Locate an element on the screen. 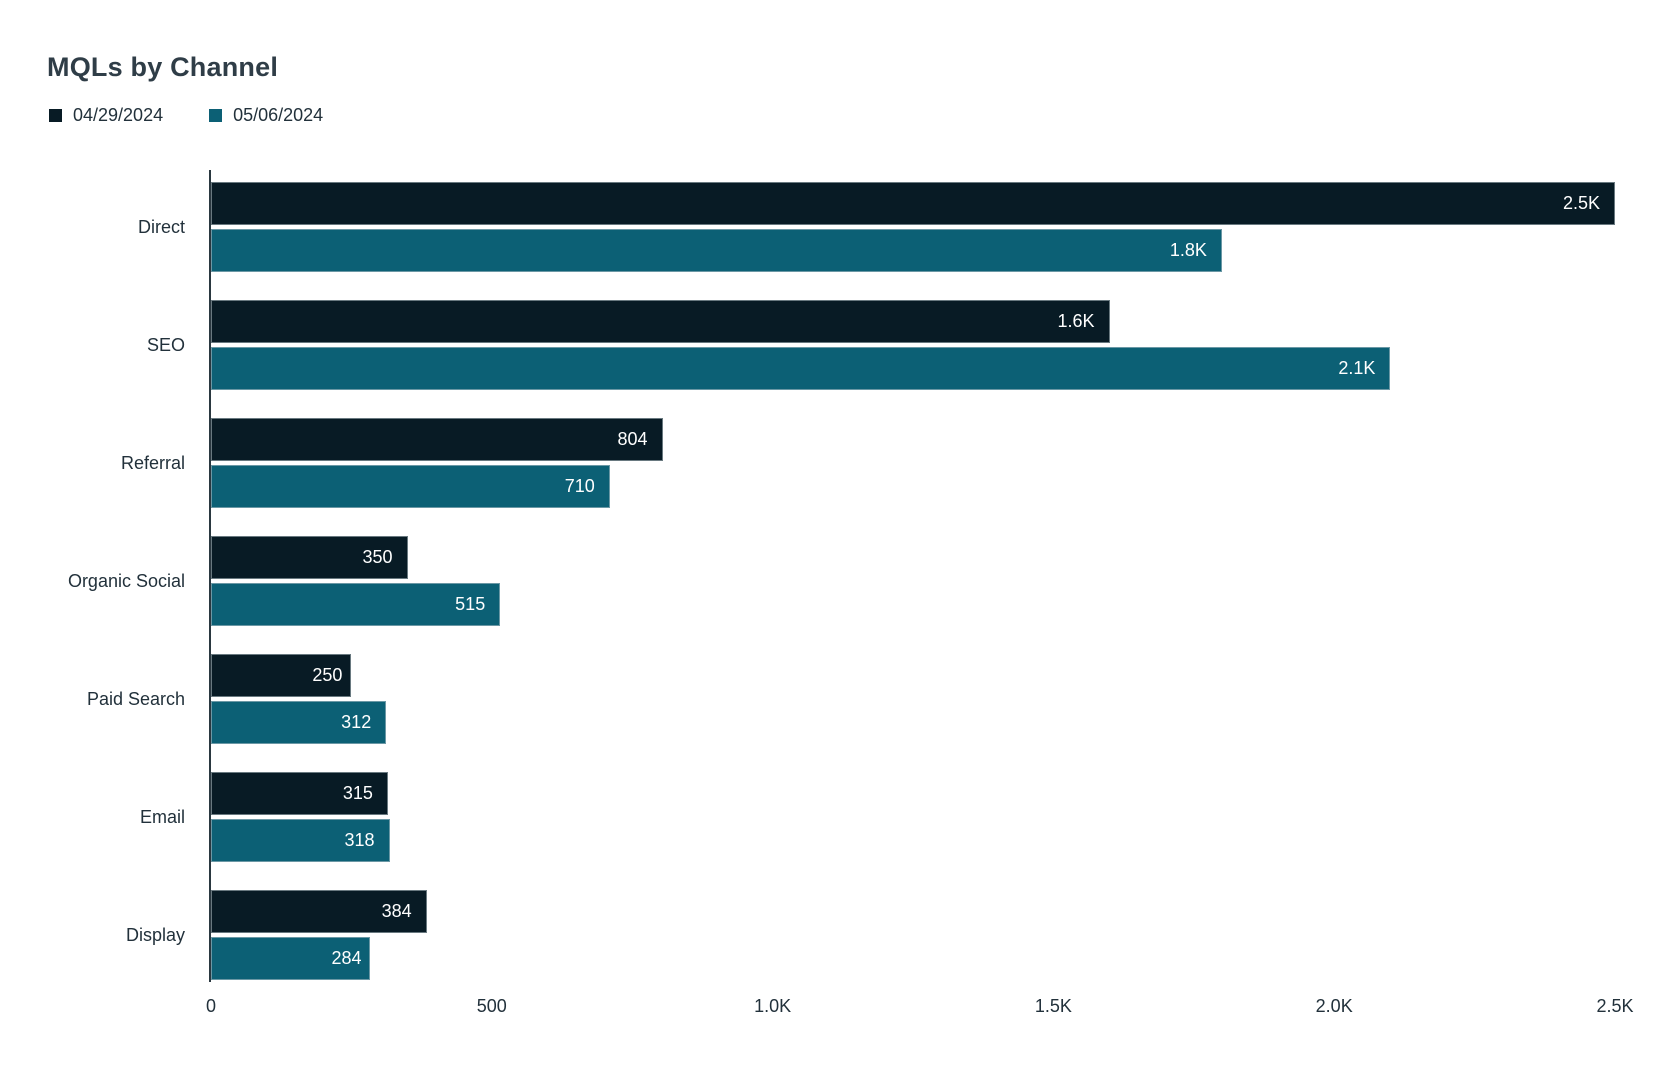 The height and width of the screenshot is (1080, 1680). bar-04-29-2024-display: 384 is located at coordinates (319, 911).